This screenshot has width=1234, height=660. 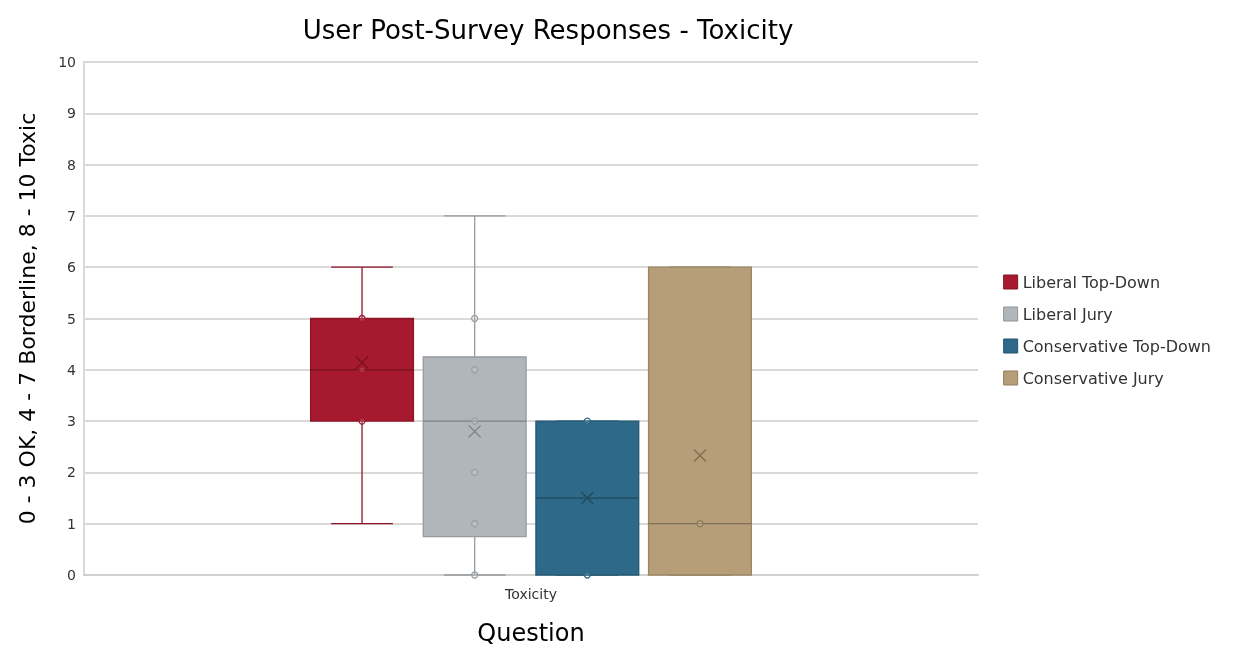 What do you see at coordinates (71, 421) in the screenshot?
I see `y-tick-label: 3` at bounding box center [71, 421].